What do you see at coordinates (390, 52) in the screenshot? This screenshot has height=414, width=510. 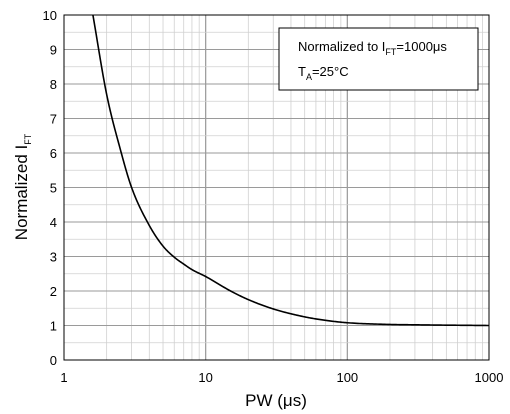 I see `annotation-line-1-sub: FT` at bounding box center [390, 52].